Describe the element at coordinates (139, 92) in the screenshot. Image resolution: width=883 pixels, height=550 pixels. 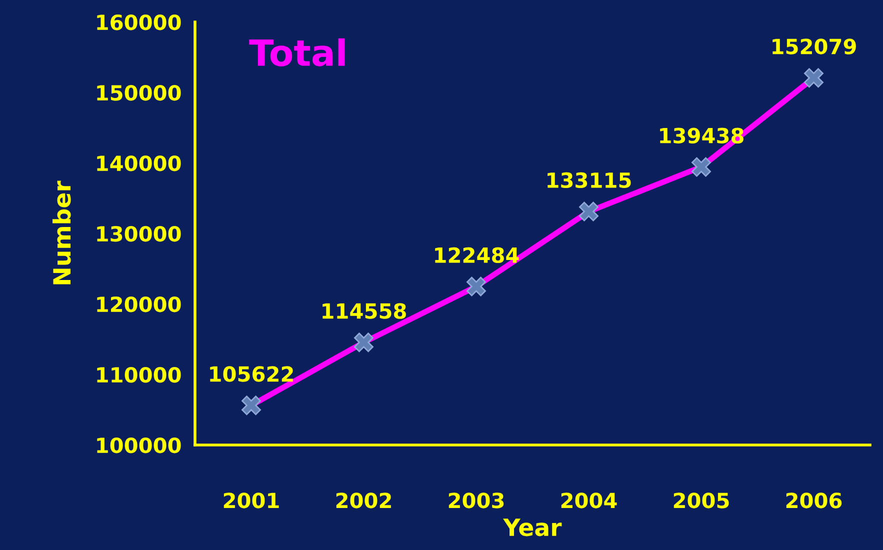
I see `y-tick-label: 150000` at that location.